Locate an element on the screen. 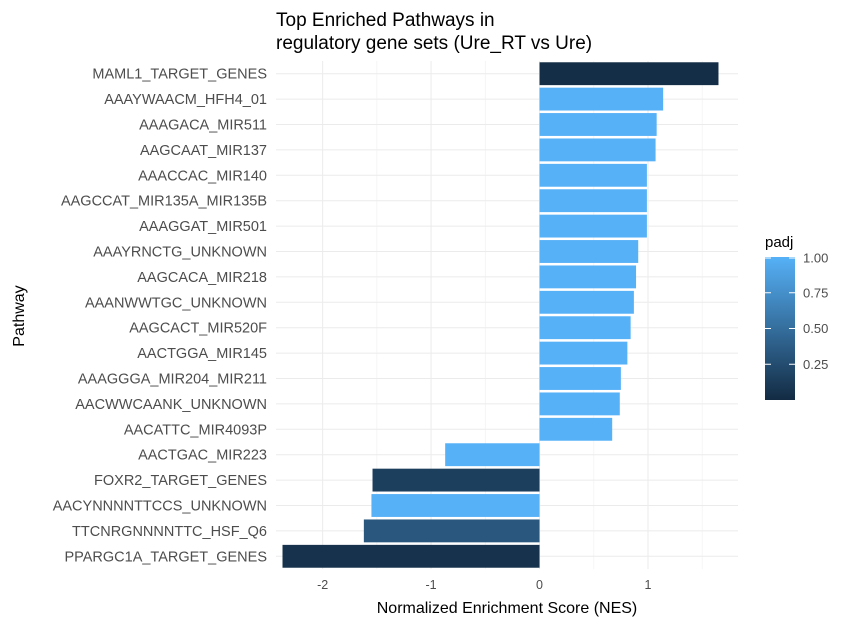 The width and height of the screenshot is (850, 626). bar-aaaccac-mir140 is located at coordinates (593, 175).